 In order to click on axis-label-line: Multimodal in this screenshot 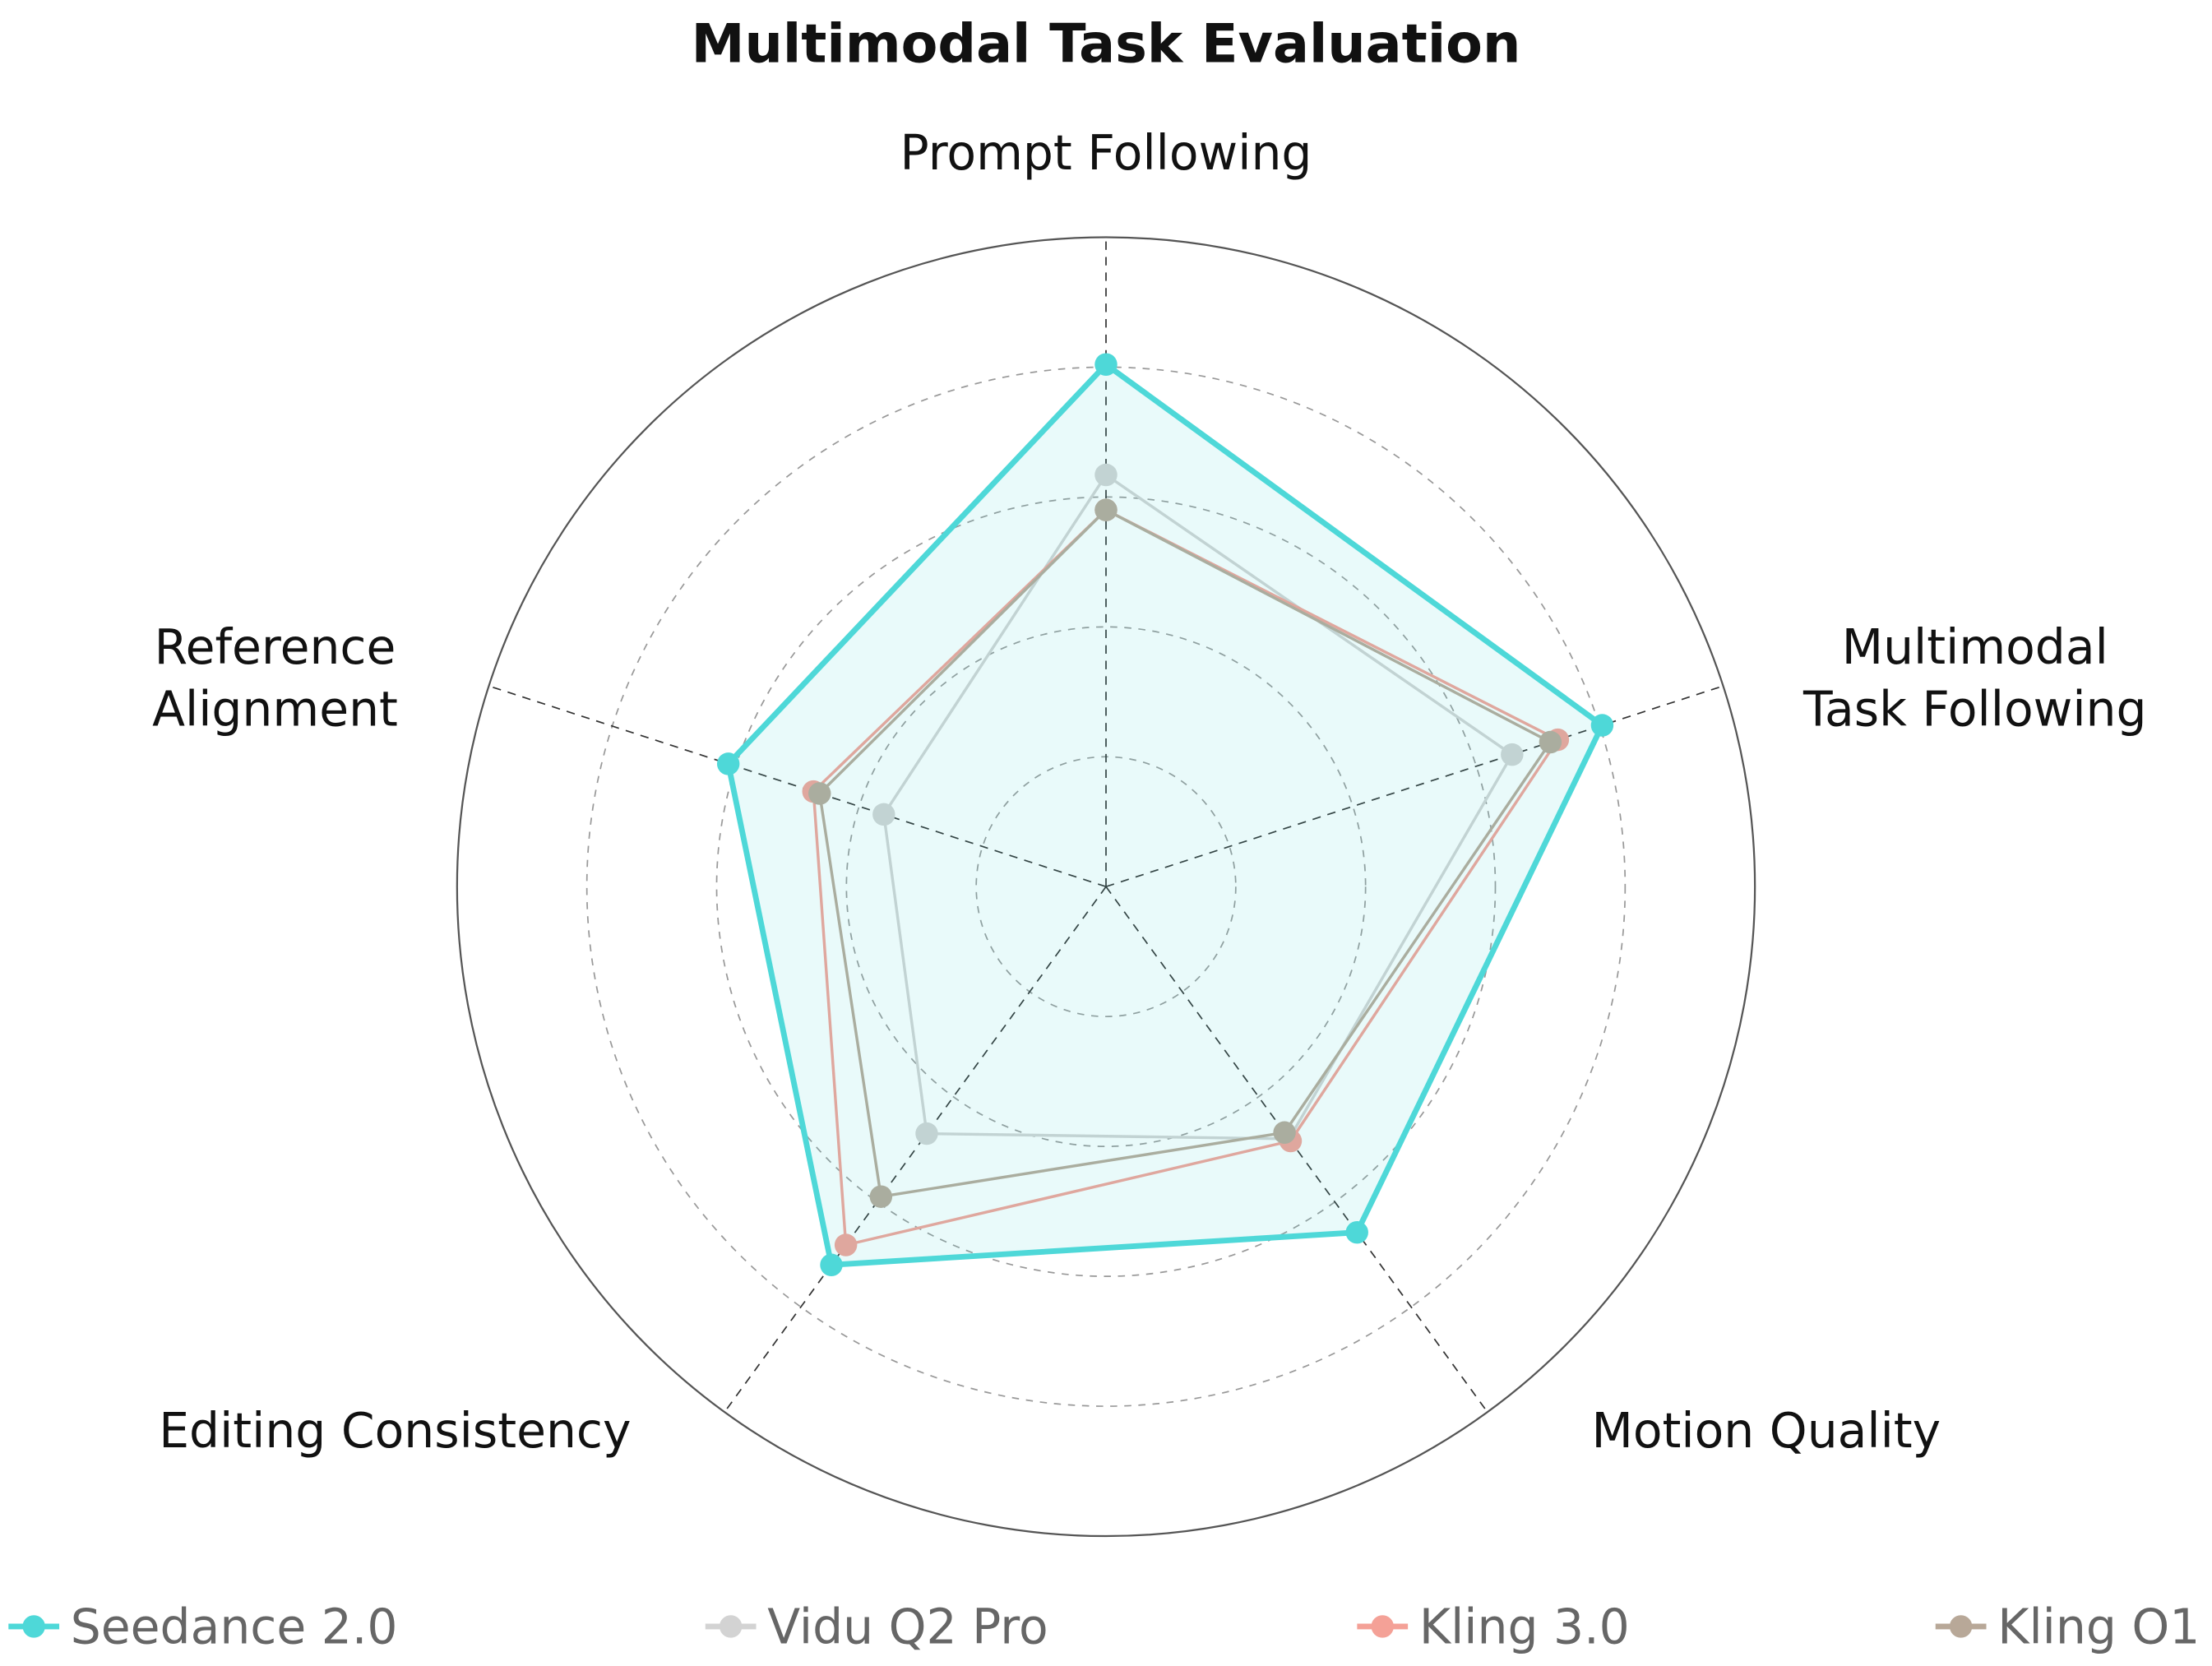, I will do `click(1975, 647)`.